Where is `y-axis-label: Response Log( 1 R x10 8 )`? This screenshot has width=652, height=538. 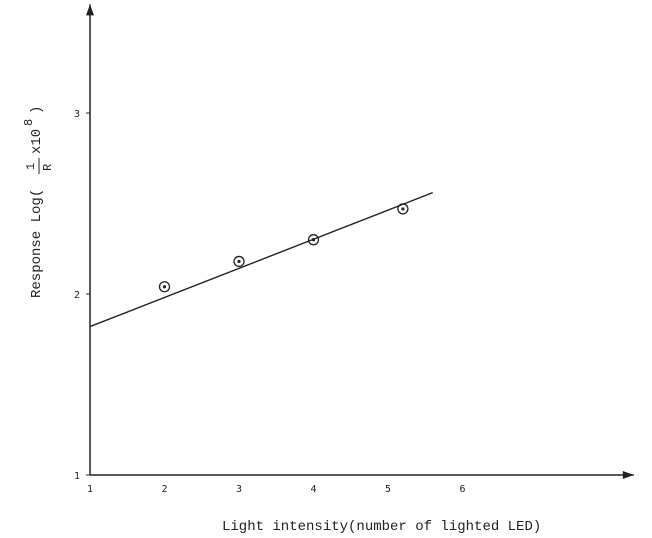 y-axis-label: Response Log( 1 R x10 8 ) is located at coordinates (38, 202).